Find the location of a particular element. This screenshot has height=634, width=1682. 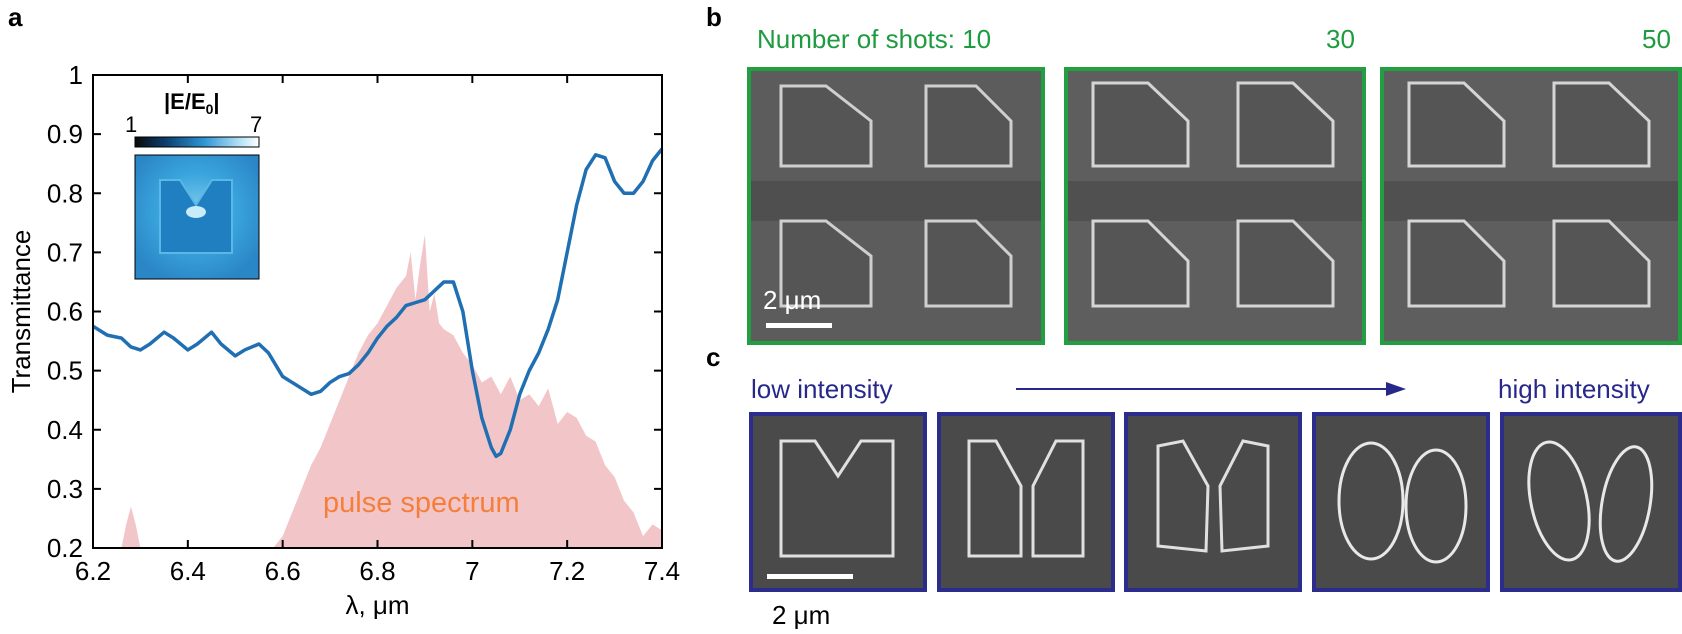

y-tick-label: 0.7 is located at coordinates (65, 252).